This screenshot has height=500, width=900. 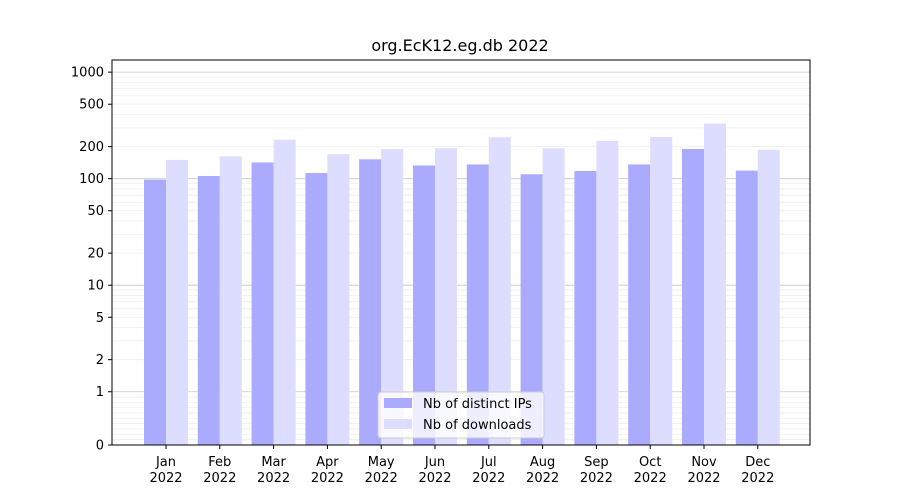 What do you see at coordinates (100, 446) in the screenshot?
I see `y-tick-label: 0` at bounding box center [100, 446].